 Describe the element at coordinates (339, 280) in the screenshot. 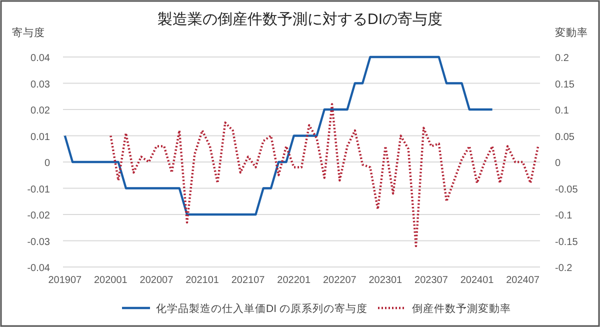

I see `x-tick-label: 202207` at that location.